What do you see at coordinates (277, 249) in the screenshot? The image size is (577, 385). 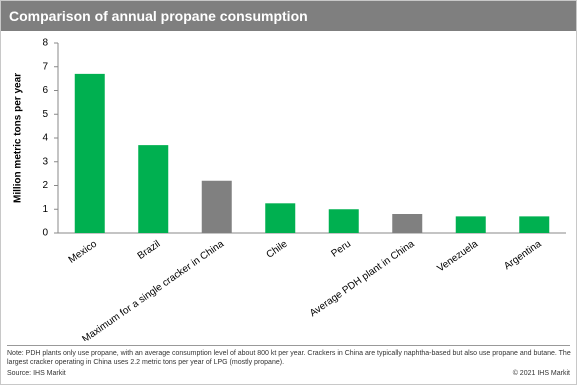 I see `x-tick-label: Chile` at bounding box center [277, 249].